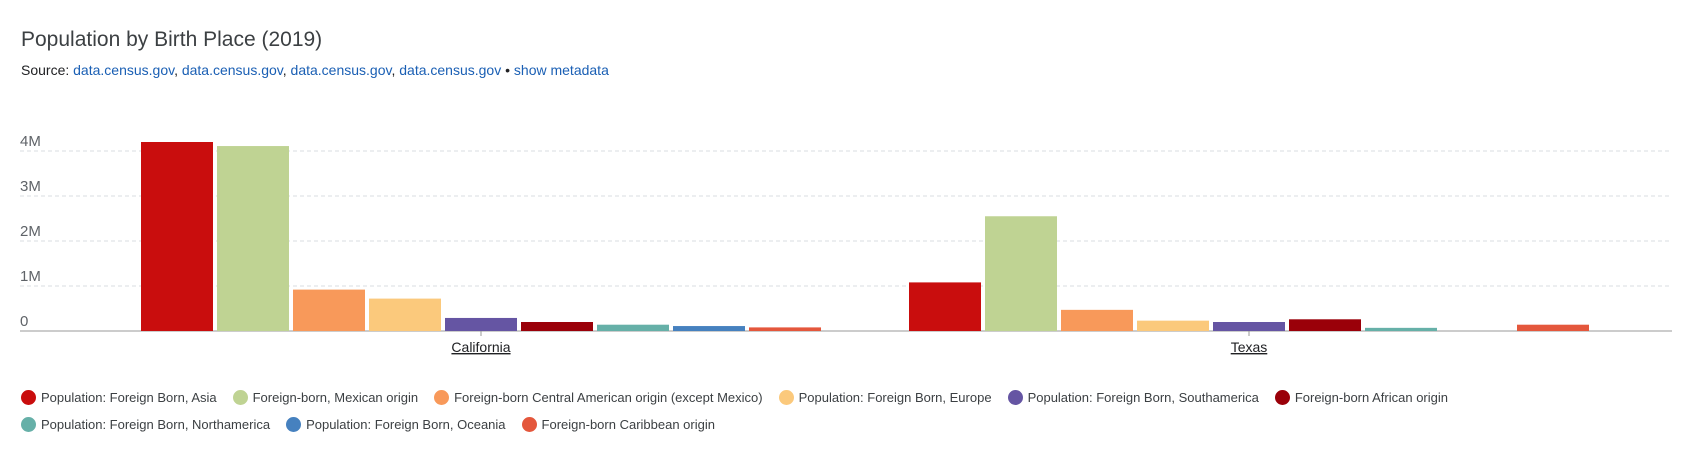 The width and height of the screenshot is (1692, 457). I want to click on y-tick-label: 3M, so click(30, 186).